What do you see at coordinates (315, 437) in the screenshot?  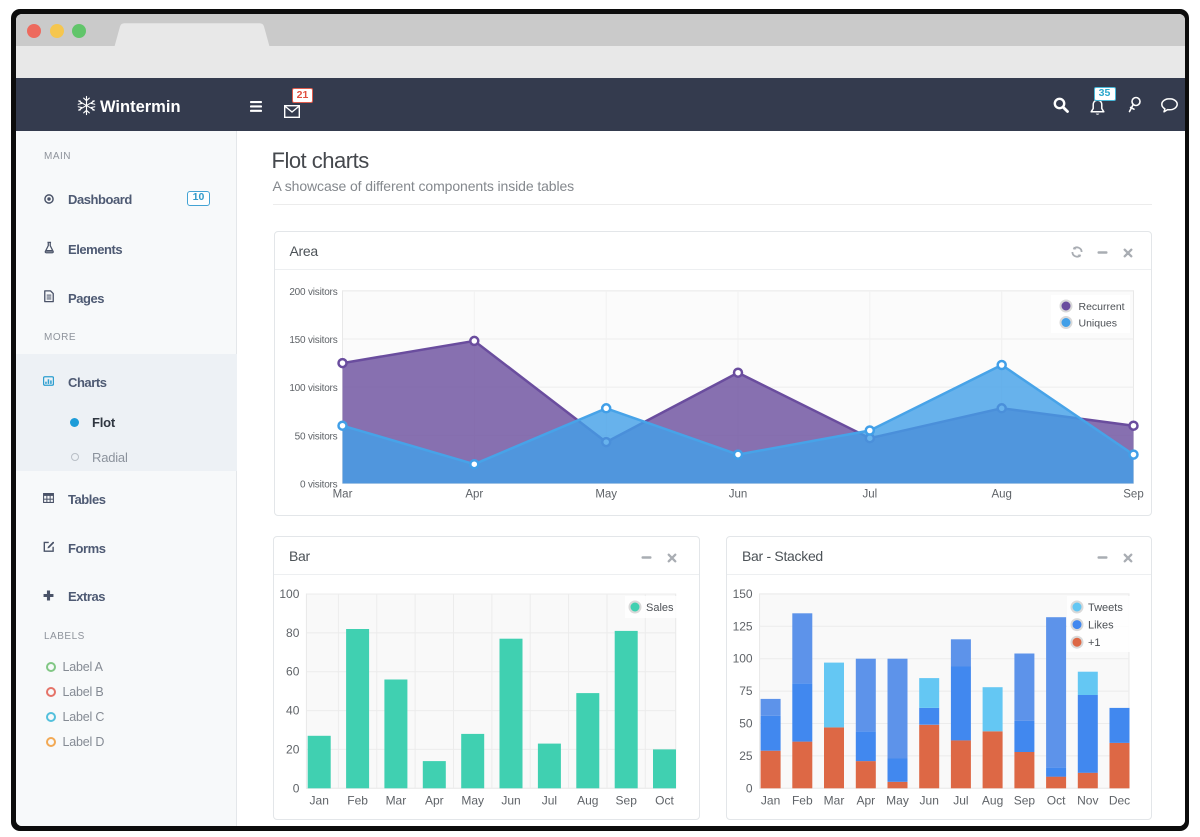 I see `svg-text: 50 visitors` at bounding box center [315, 437].